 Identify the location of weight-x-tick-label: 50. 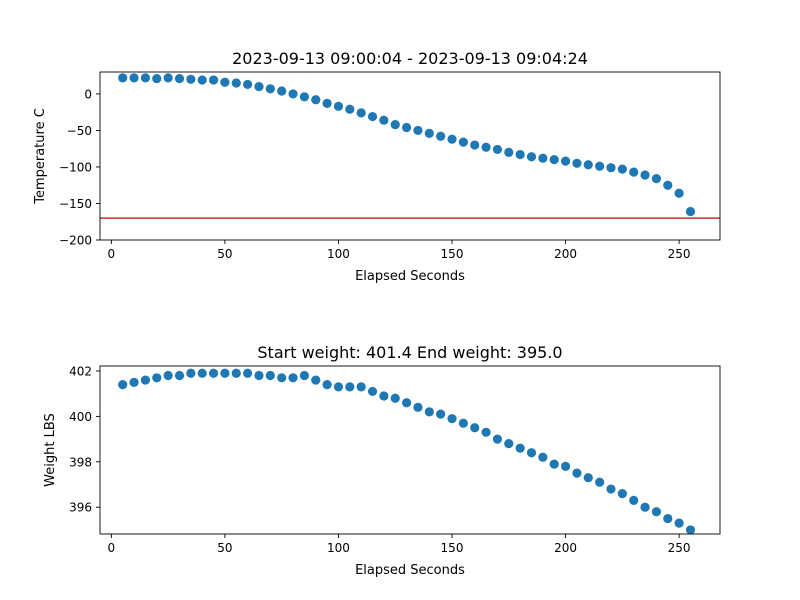
(224, 548).